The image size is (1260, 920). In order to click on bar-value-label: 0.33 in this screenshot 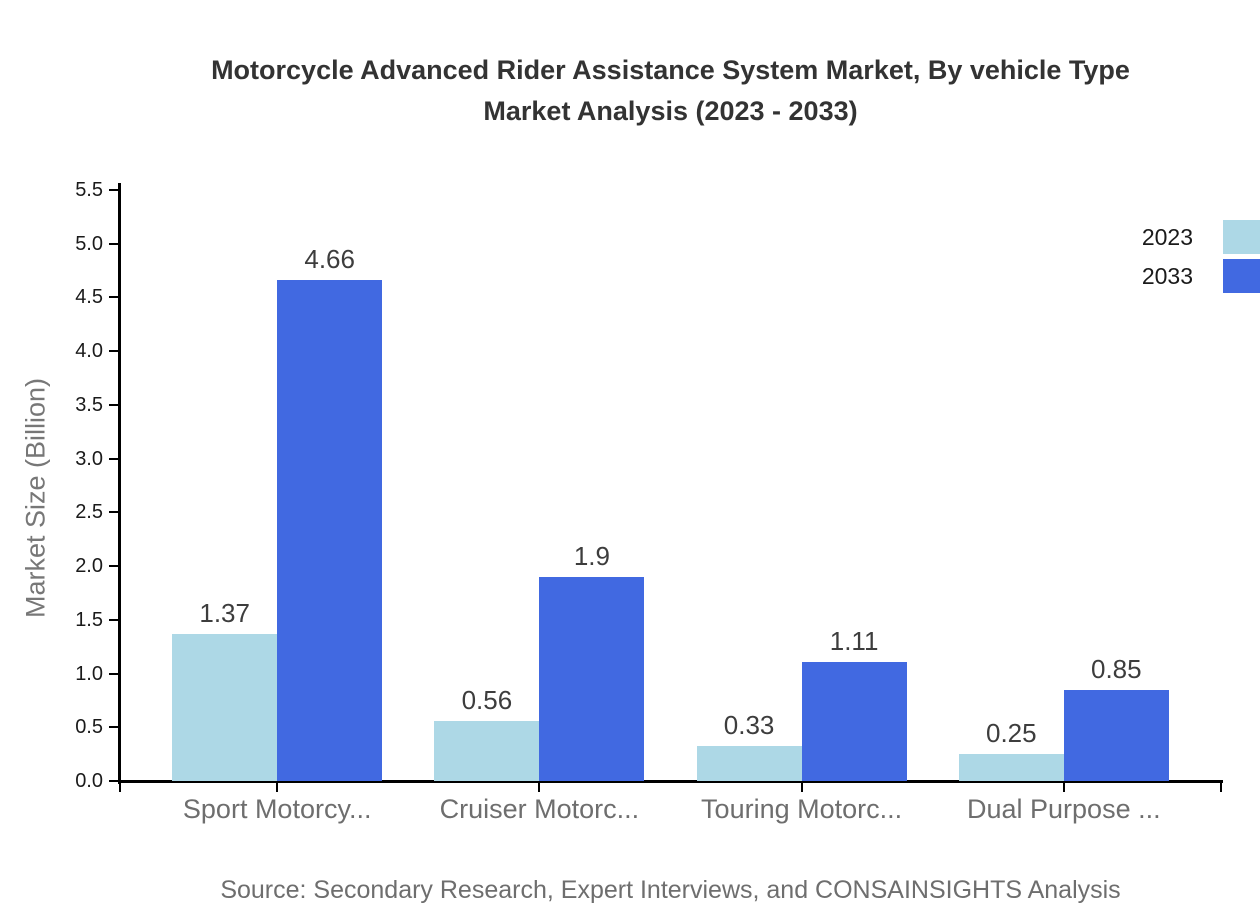, I will do `click(749, 724)`.